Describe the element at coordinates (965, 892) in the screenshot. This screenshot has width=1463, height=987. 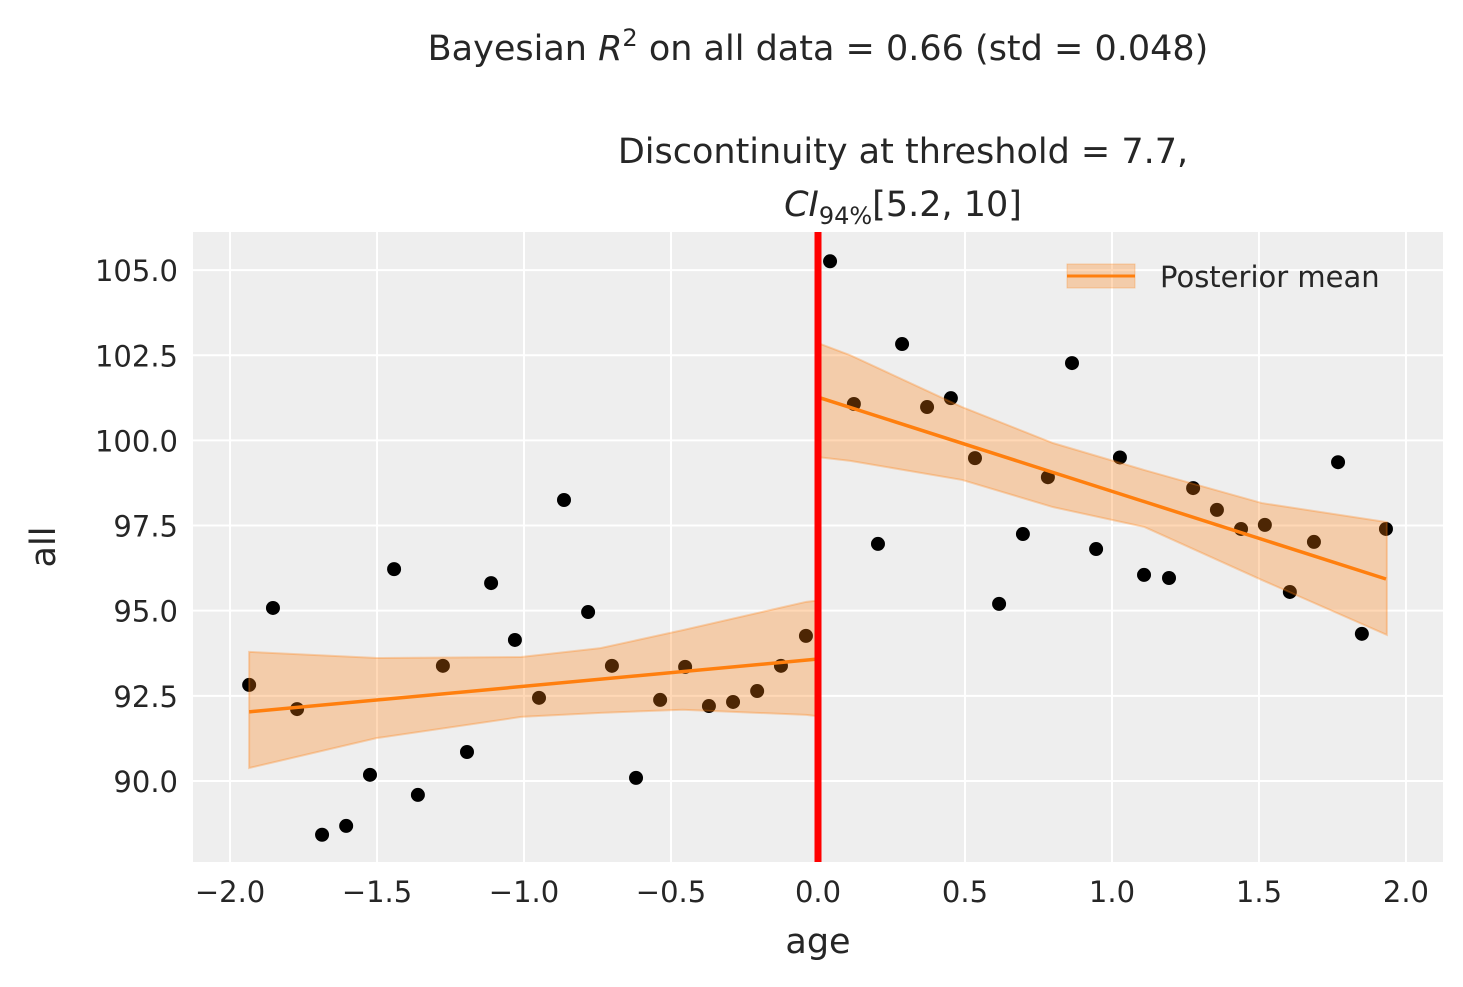
I see `x-tick-label: 0.5` at that location.